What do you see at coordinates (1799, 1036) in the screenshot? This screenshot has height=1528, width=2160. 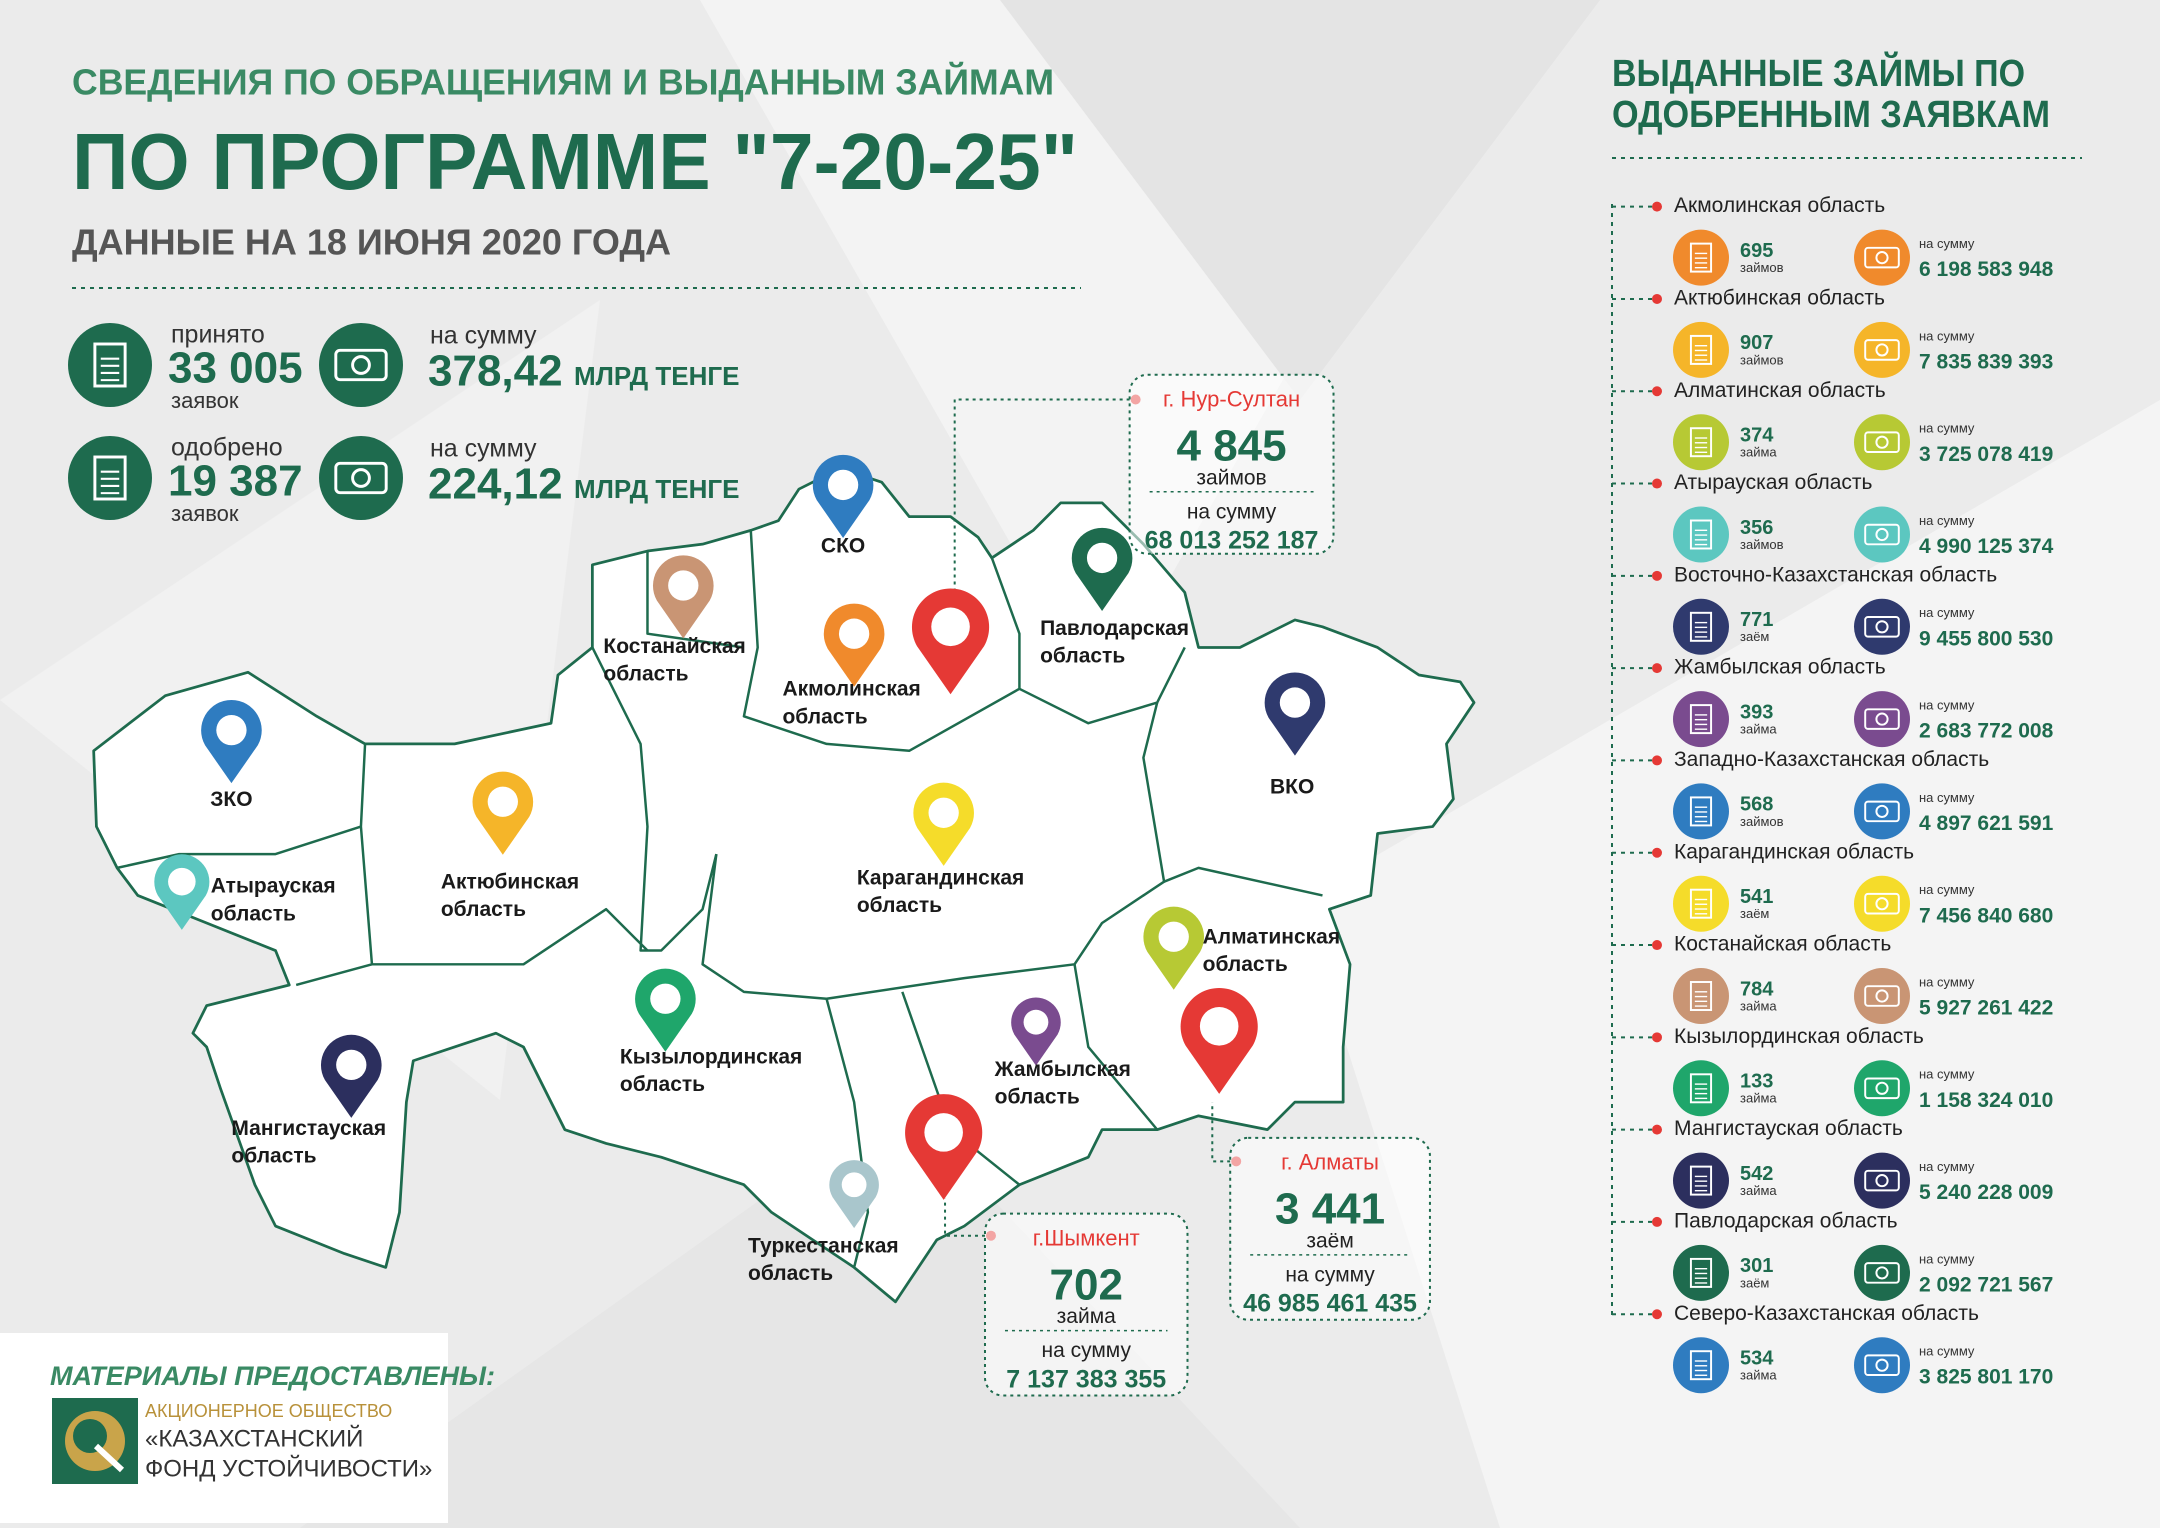 I see `region-name: Кызылординская область` at bounding box center [1799, 1036].